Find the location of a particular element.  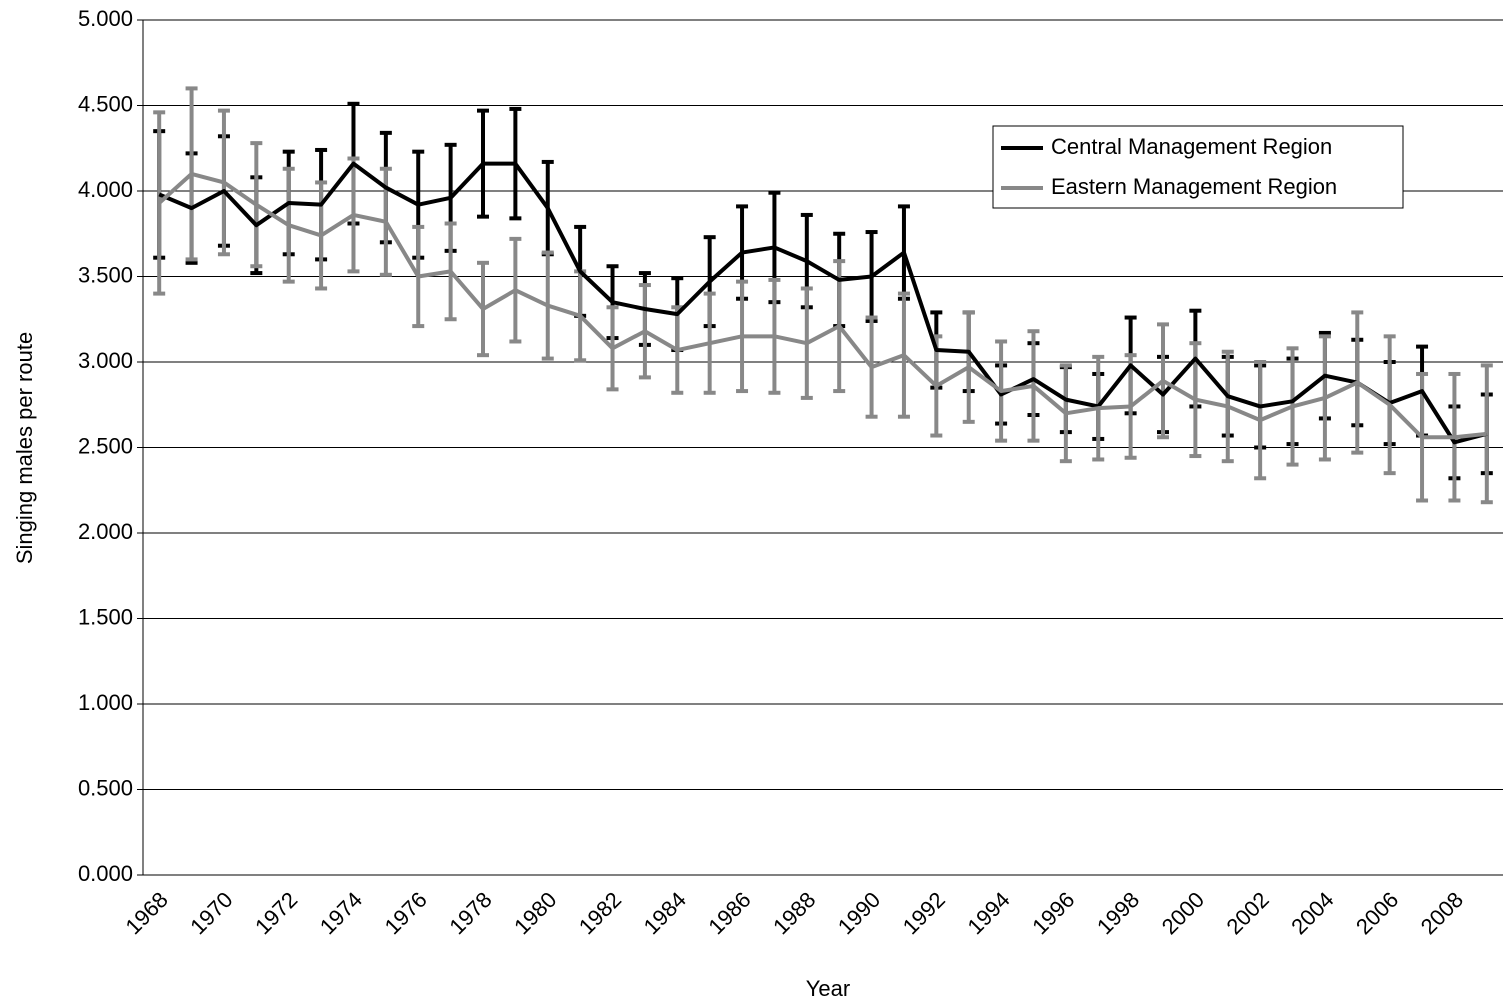

x-tick-label: 1980 is located at coordinates (535, 913).